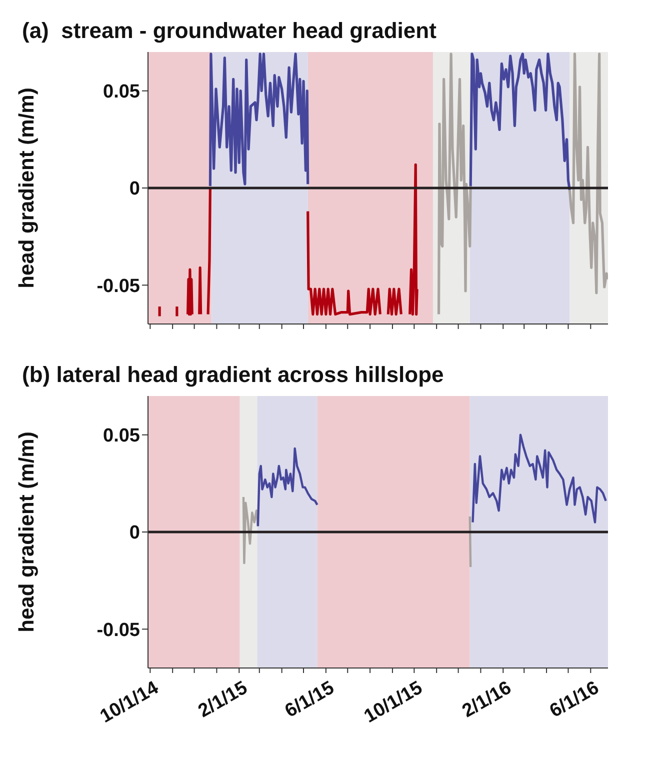 The height and width of the screenshot is (757, 654). I want to click on chart-title: (b) lateral head gradient across hillslope, so click(233, 374).